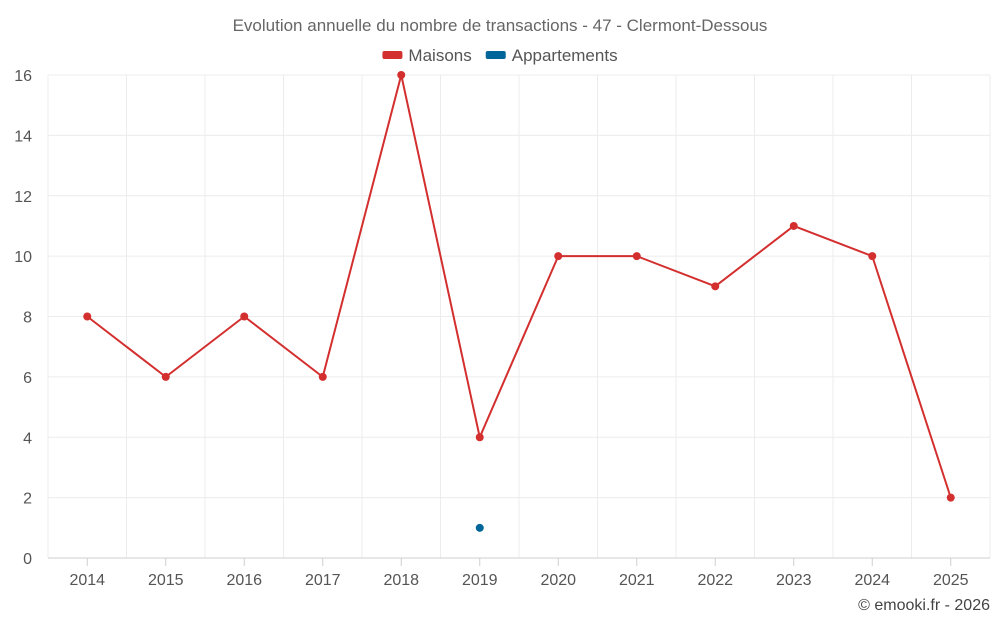  I want to click on x-tick-label: 2019, so click(480, 580).